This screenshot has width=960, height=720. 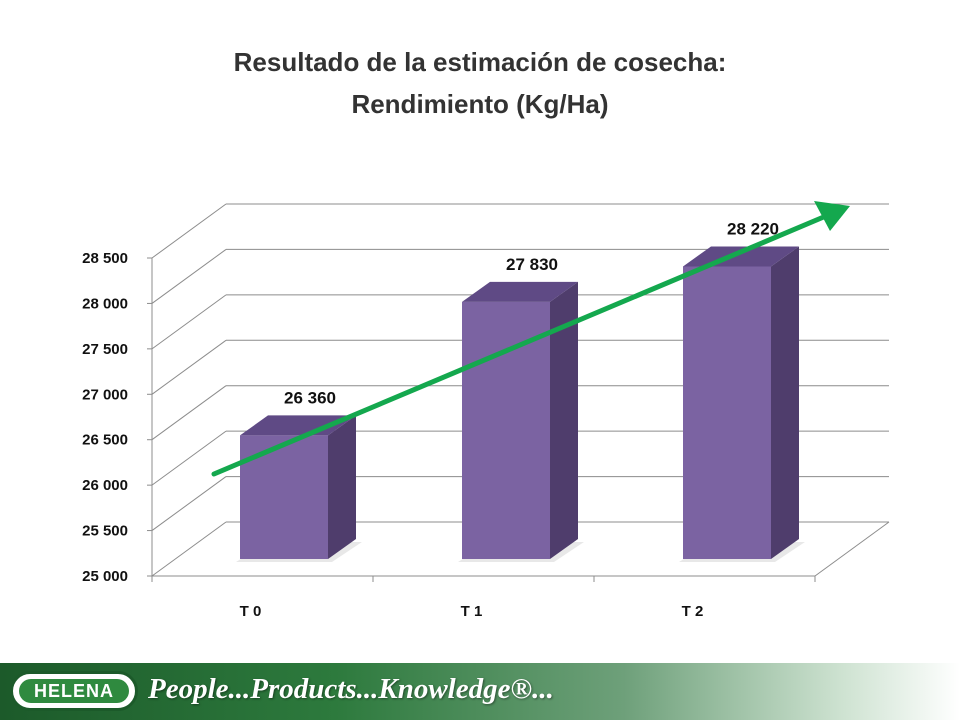 I want to click on y-tick-label: 27 500, so click(x=105, y=349).